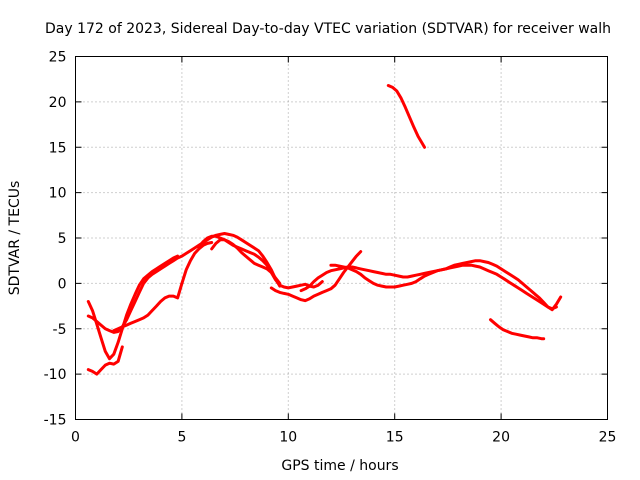 The image size is (640, 480). What do you see at coordinates (339, 466) in the screenshot?
I see `x-axis-label: GPS time / hours` at bounding box center [339, 466].